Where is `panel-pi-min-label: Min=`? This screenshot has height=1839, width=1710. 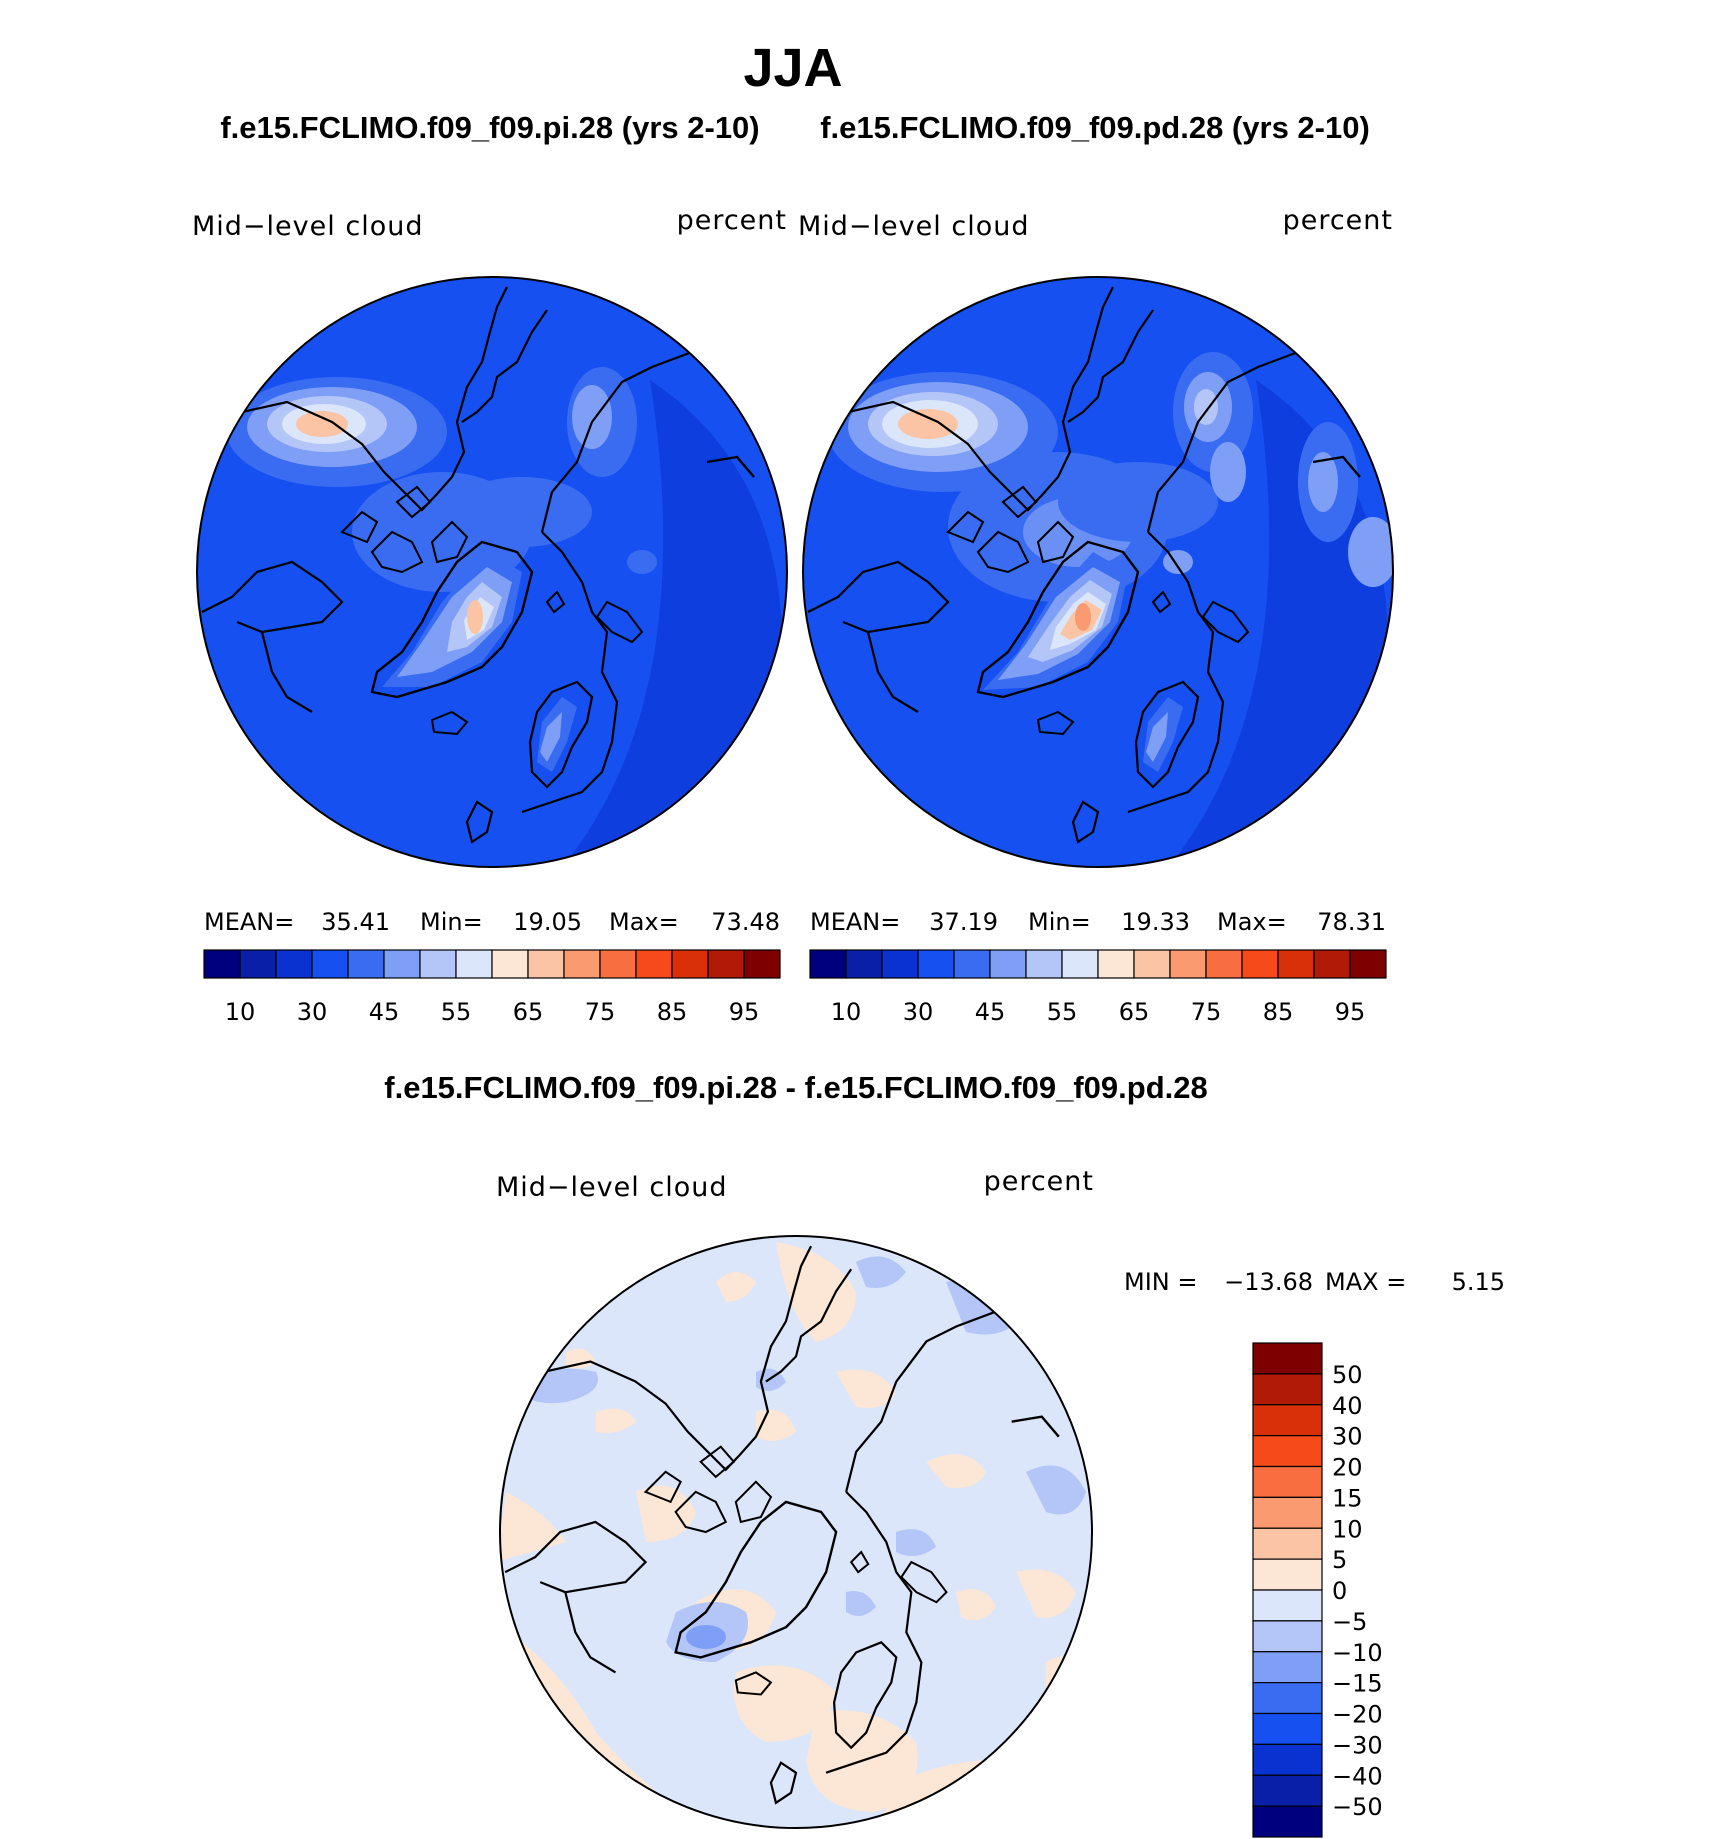 panel-pi-min-label: Min= is located at coordinates (451, 922).